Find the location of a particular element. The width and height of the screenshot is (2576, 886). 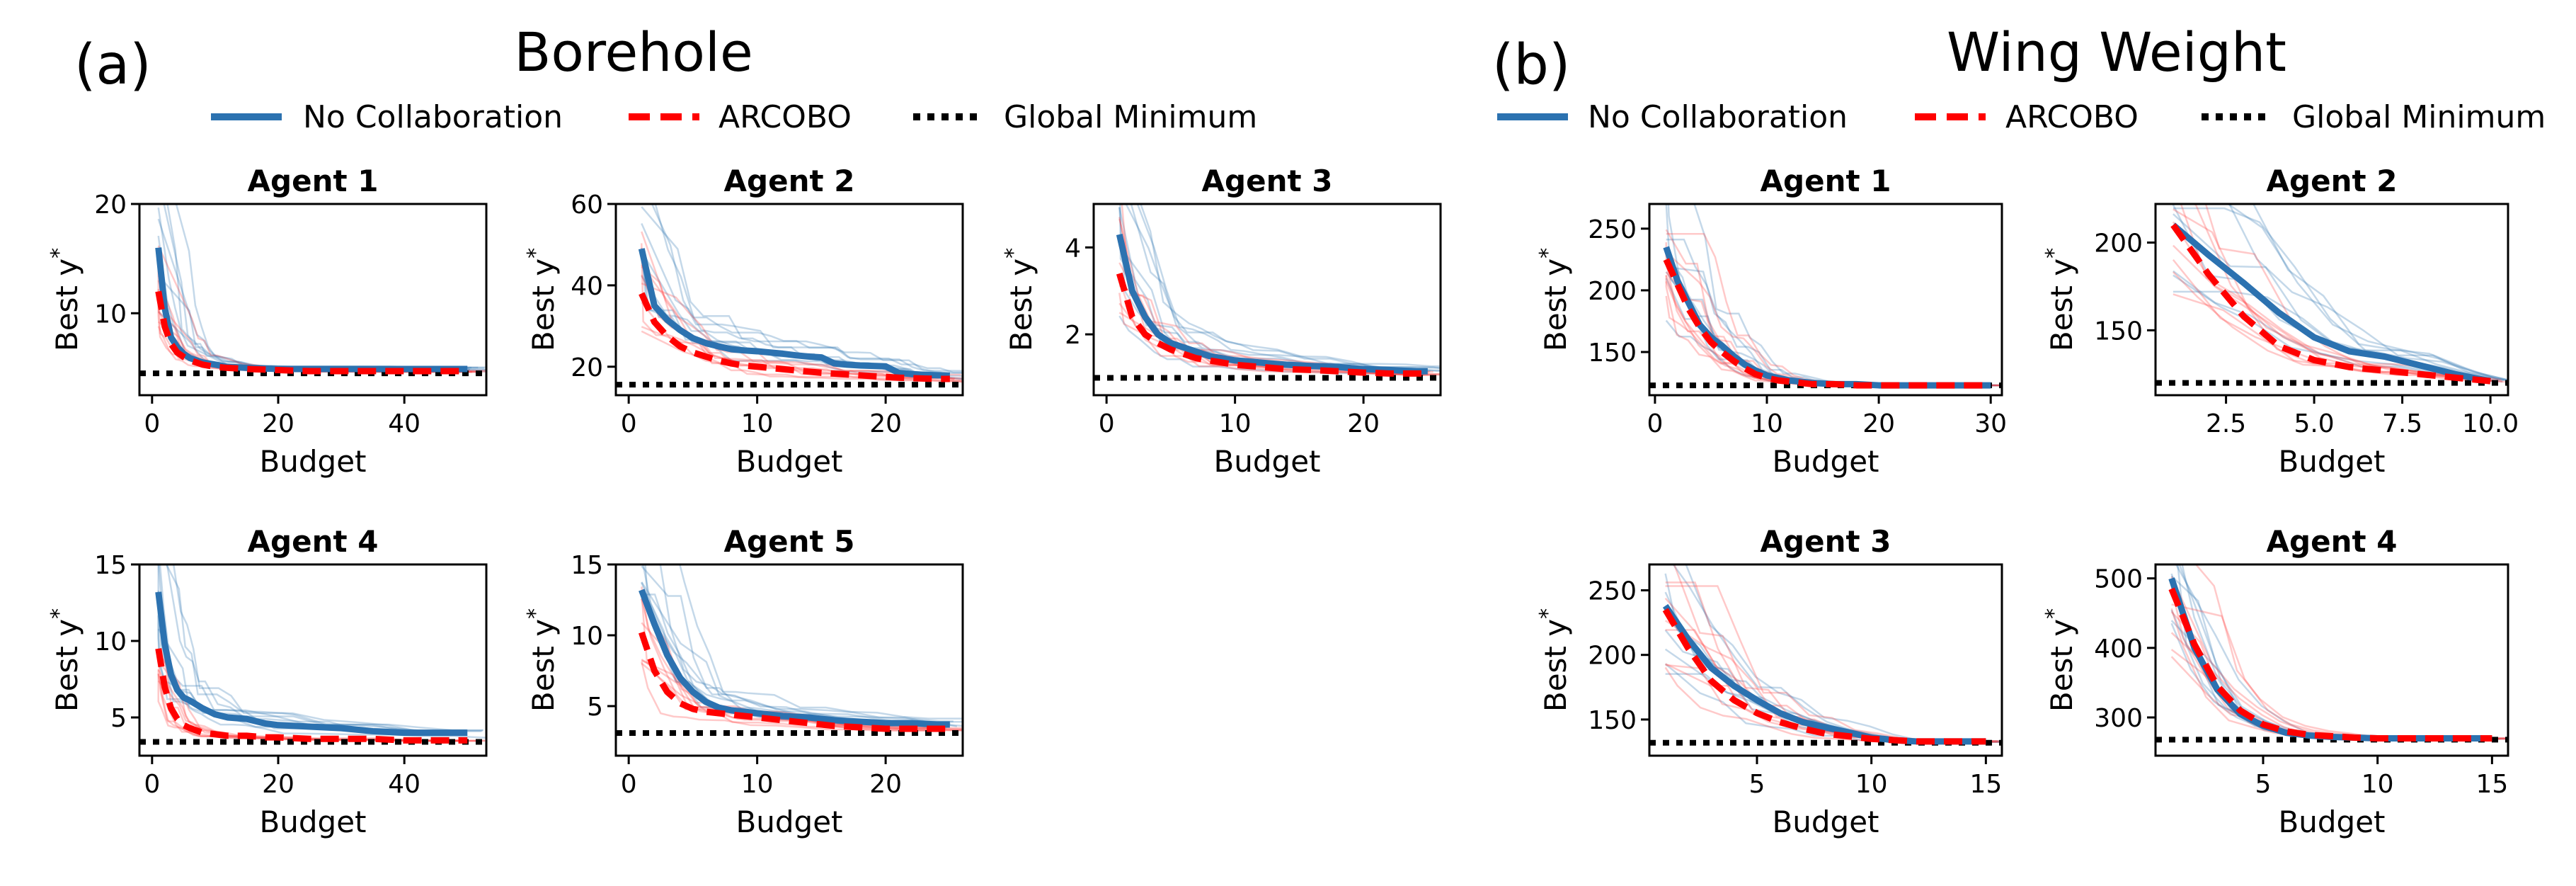

legend-label-arcobo: ARCOBO is located at coordinates (2072, 117).